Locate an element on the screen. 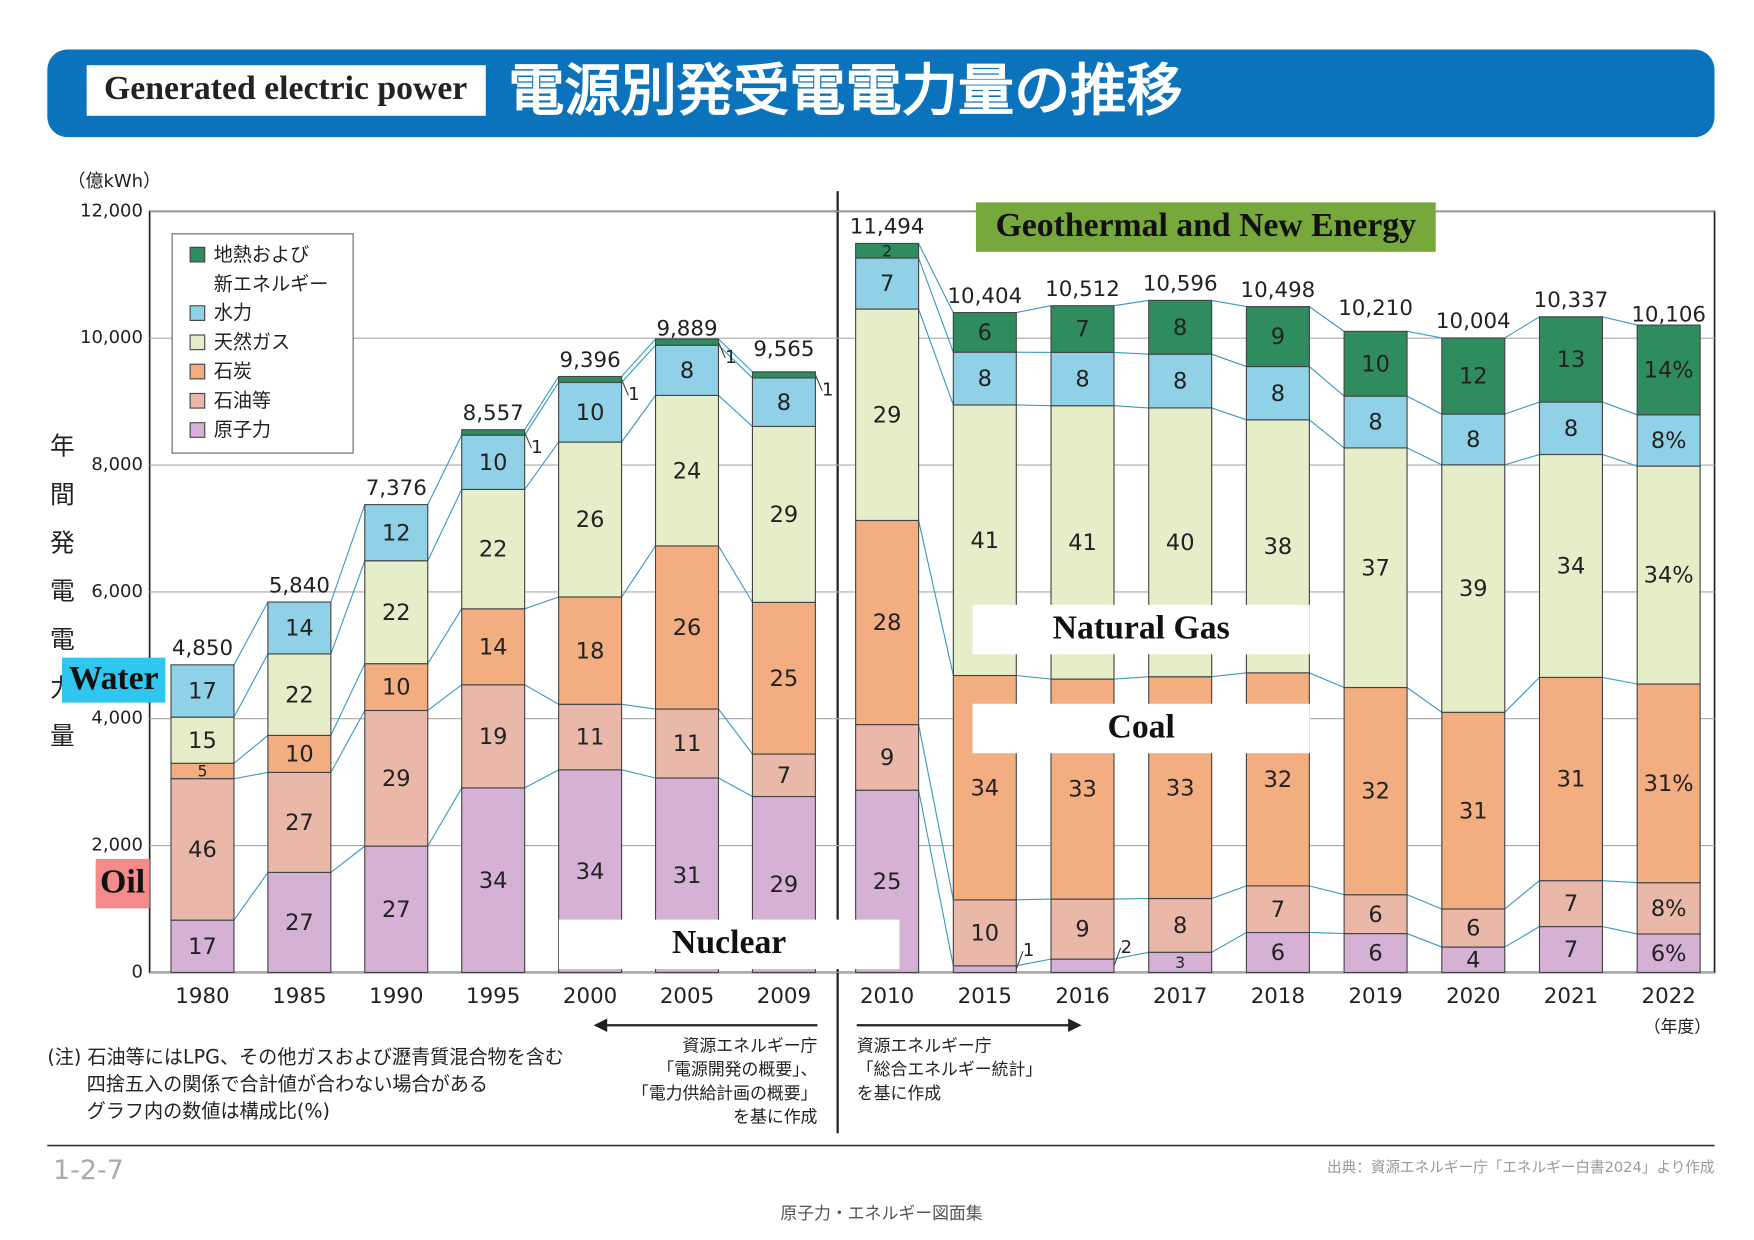 The width and height of the screenshot is (1754, 1240). leader is located at coordinates (528, 440).